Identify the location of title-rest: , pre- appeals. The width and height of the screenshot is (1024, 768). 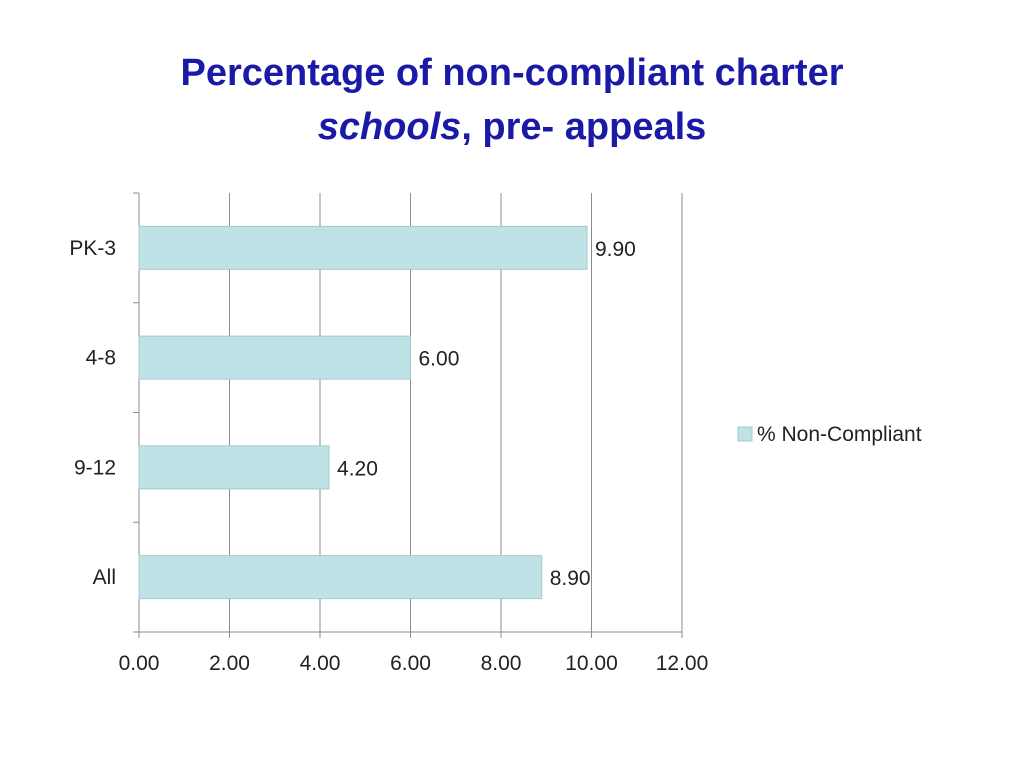
(584, 127).